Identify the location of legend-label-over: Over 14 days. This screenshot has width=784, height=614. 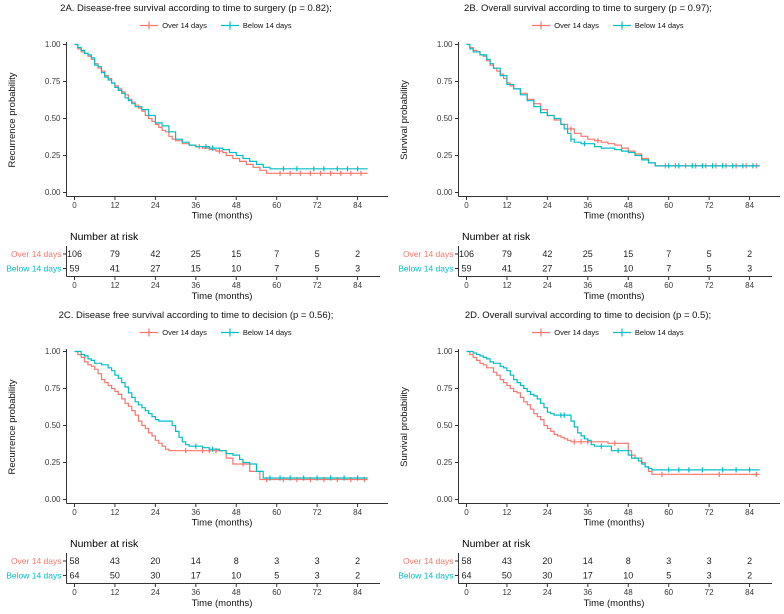
(576, 332).